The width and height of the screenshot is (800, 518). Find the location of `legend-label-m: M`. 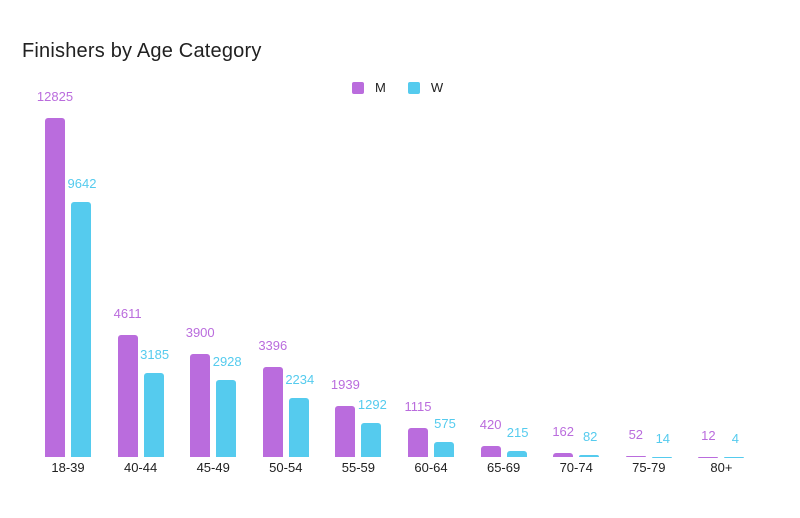

legend-label-m: M is located at coordinates (380, 87).